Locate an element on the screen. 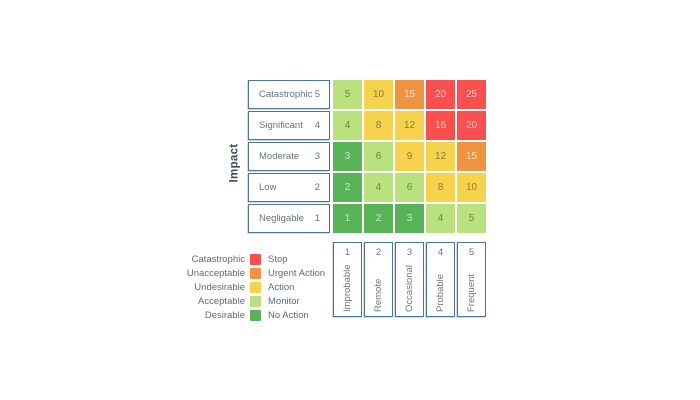  probability-column-label-text: Probable is located at coordinates (440, 292).